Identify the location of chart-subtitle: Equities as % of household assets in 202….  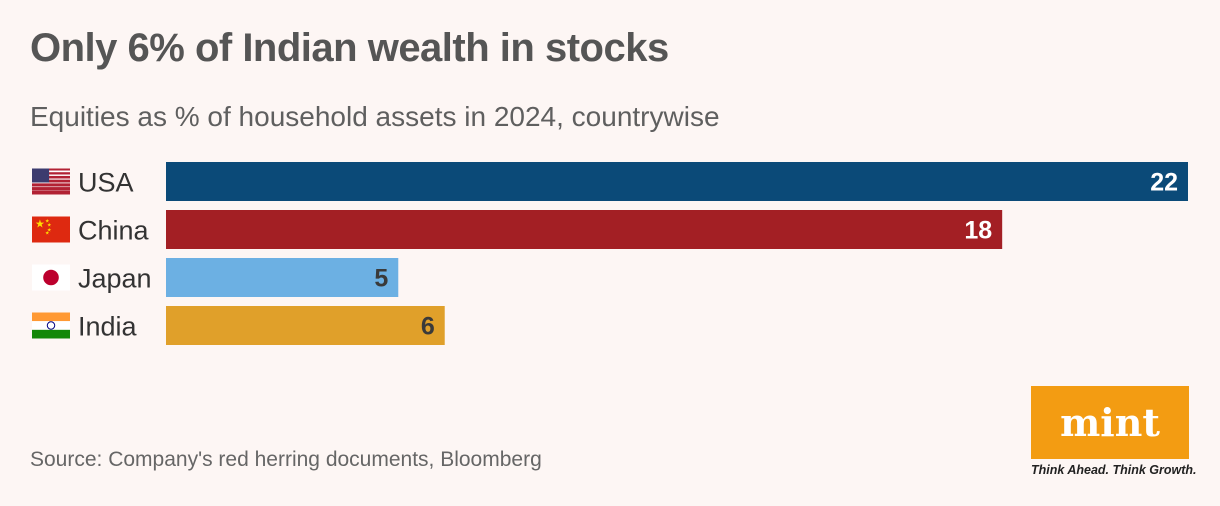
(375, 116).